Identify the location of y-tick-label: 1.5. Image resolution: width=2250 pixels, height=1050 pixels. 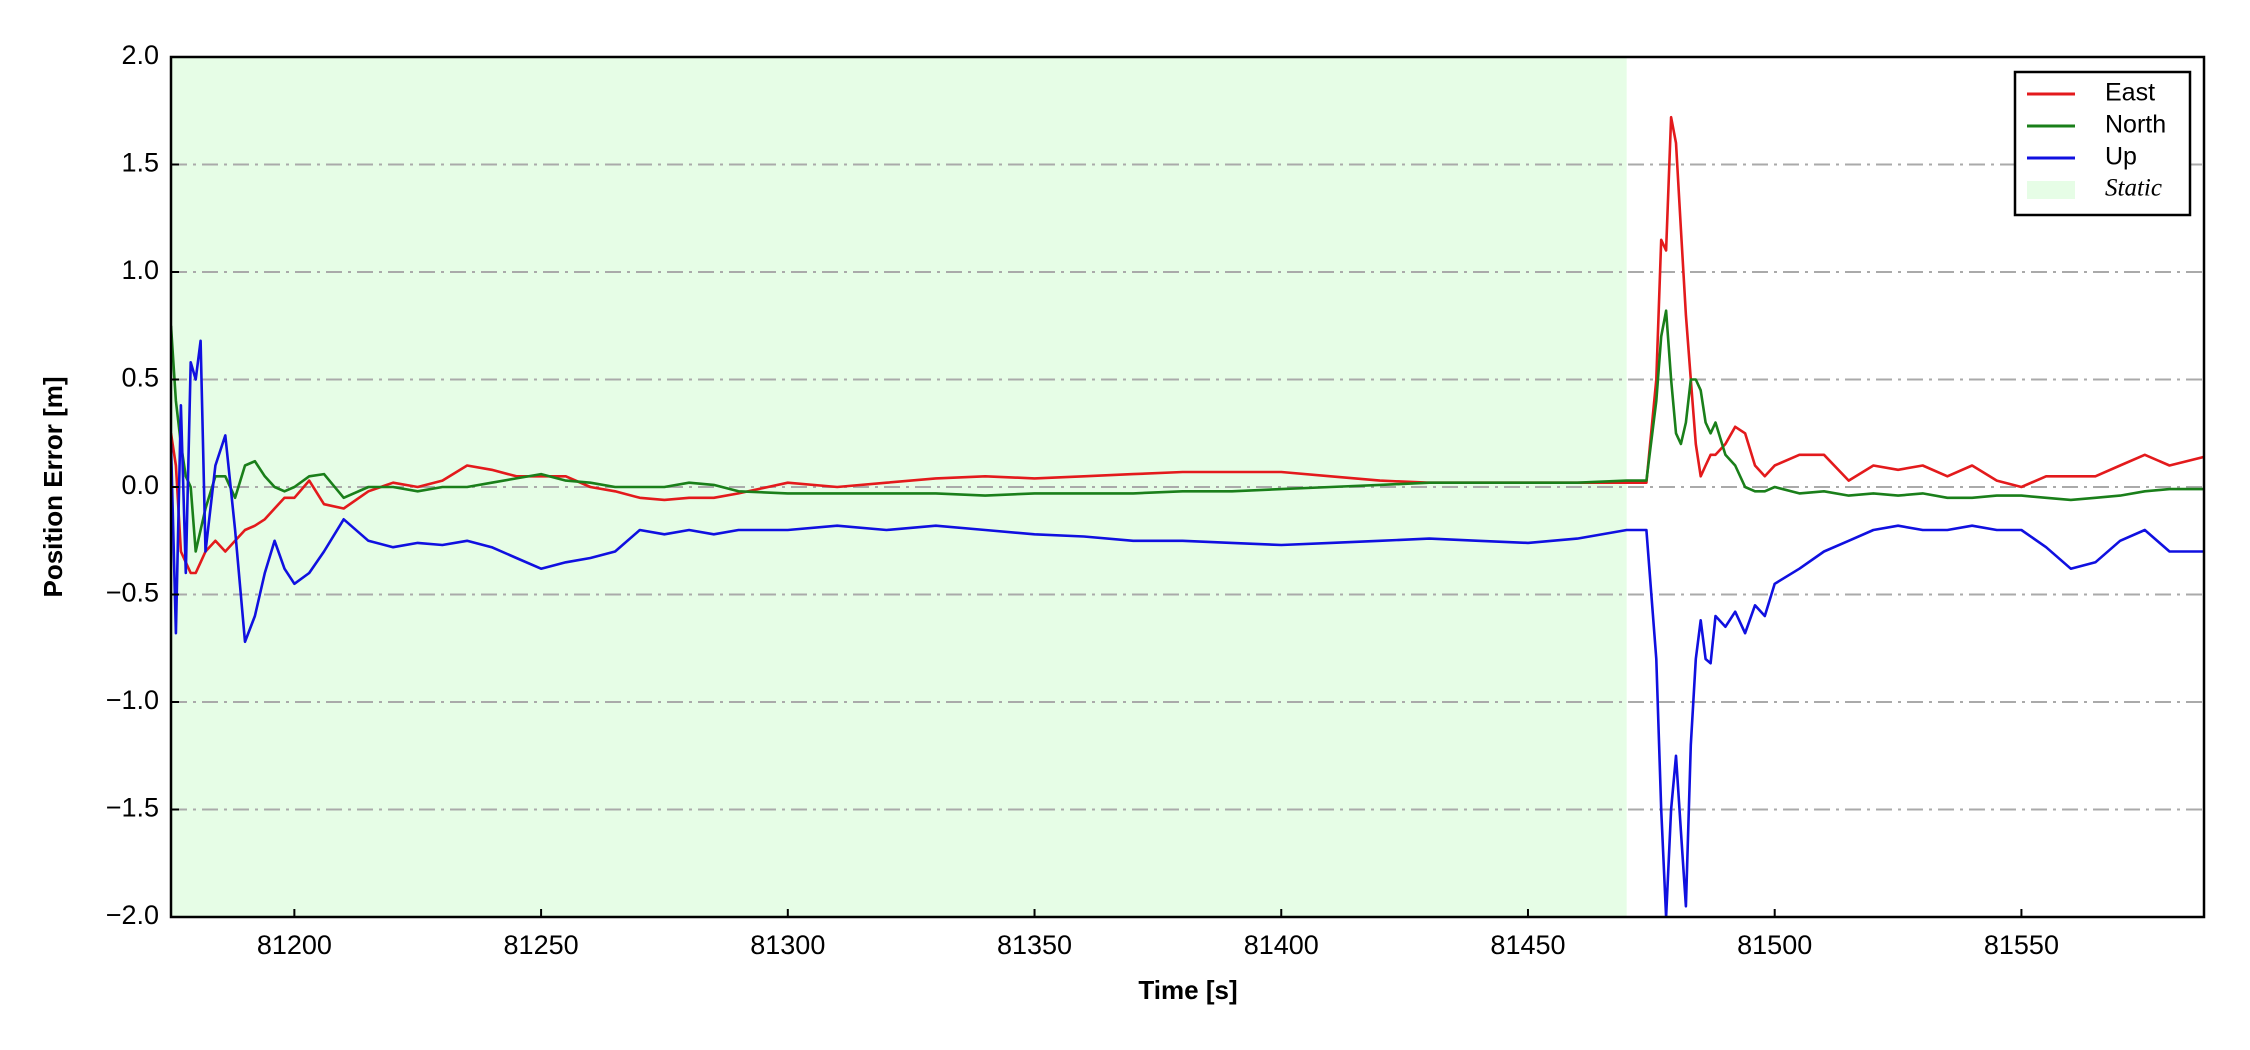
(140, 163).